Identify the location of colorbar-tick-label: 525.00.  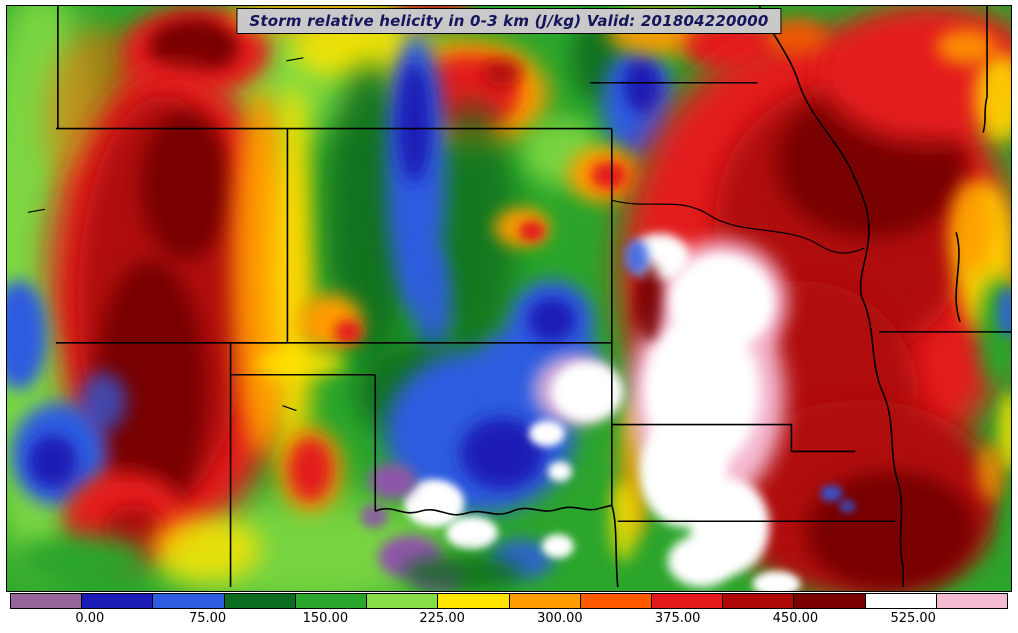
(913, 618).